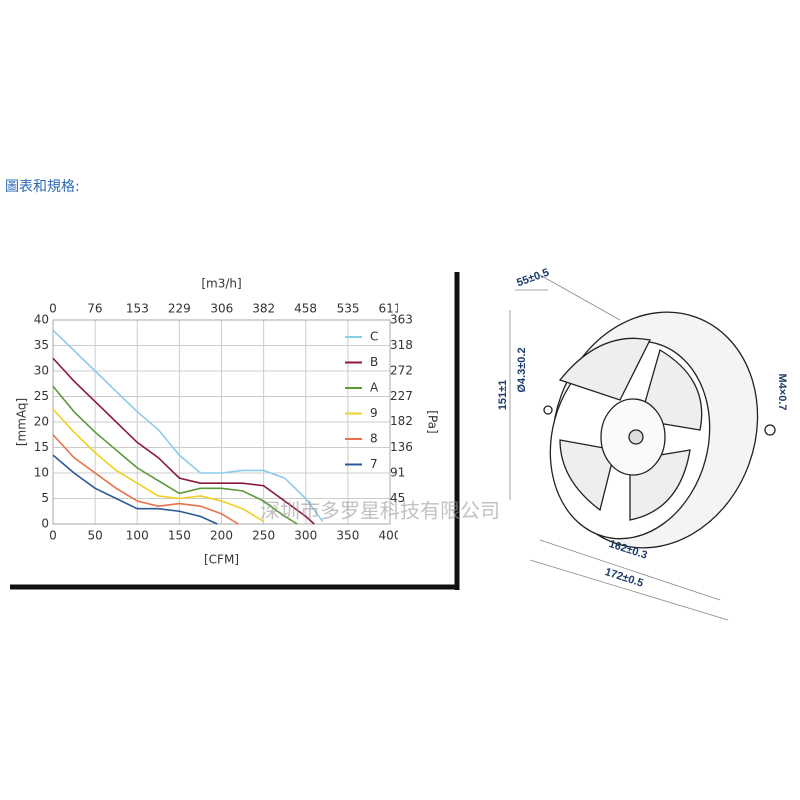  I want to click on fan-drawing, so click(642, 447).